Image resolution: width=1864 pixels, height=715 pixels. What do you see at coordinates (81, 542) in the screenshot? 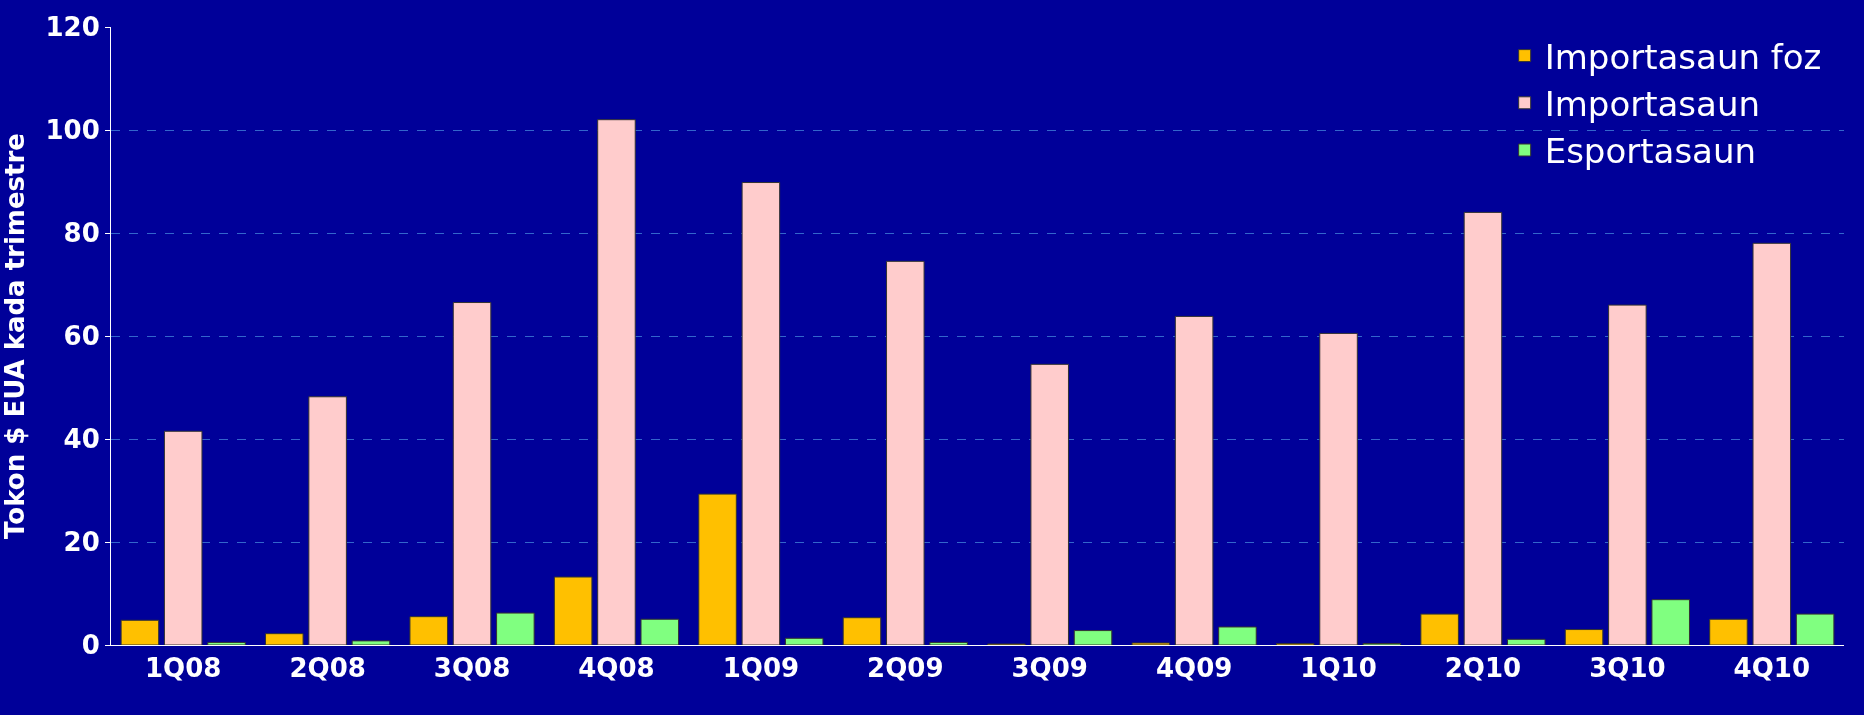
I see `y-tick-label: 20` at bounding box center [81, 542].